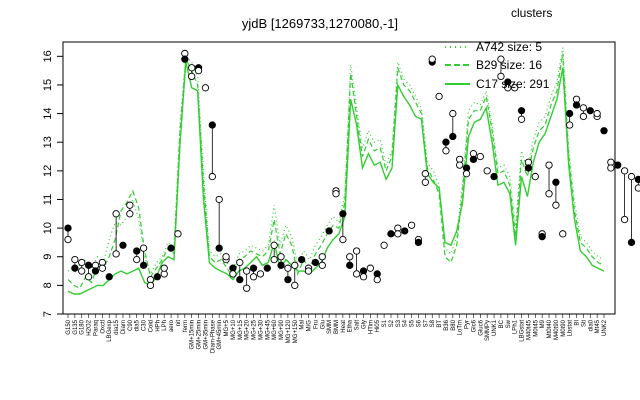  I want to click on x-tick-label-7: dia15, so click(117, 326).